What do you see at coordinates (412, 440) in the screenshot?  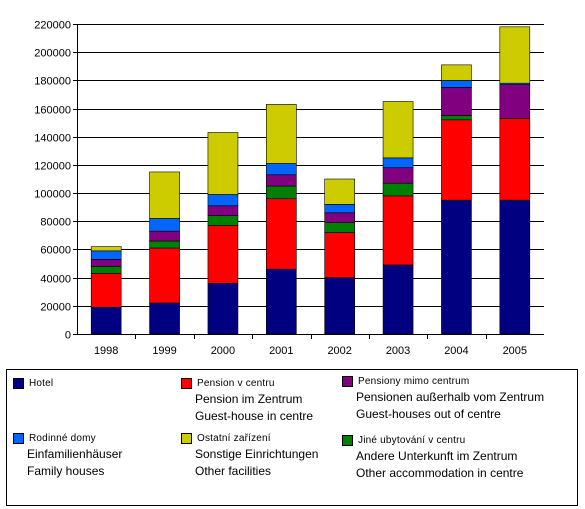 I see `legend-name: Jiné ubytování v centru` at bounding box center [412, 440].